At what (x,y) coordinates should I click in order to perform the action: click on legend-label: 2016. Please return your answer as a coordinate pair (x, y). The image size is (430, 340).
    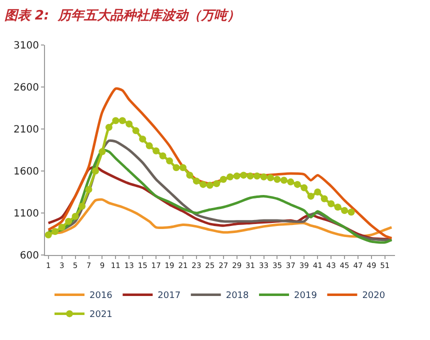
    Looking at the image, I should click on (101, 296).